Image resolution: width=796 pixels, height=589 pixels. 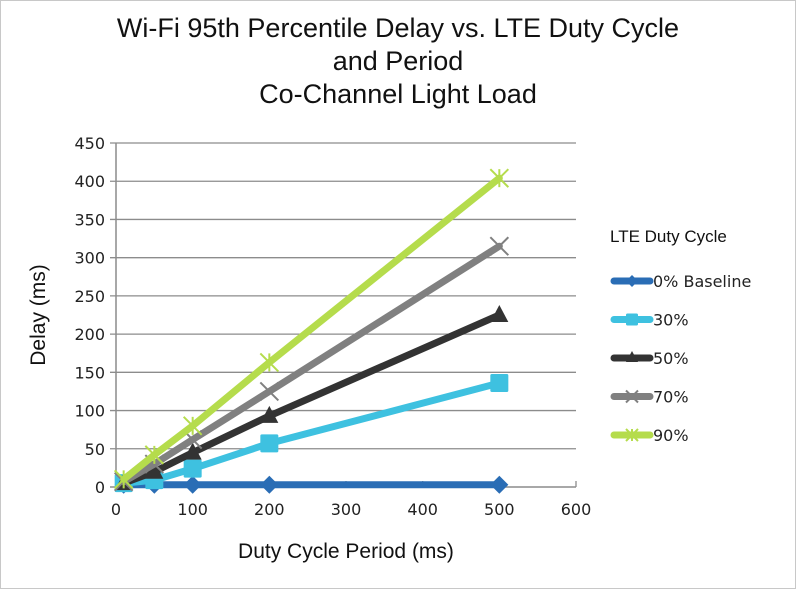 I want to click on y-tick-label: 400, so click(x=89, y=181).